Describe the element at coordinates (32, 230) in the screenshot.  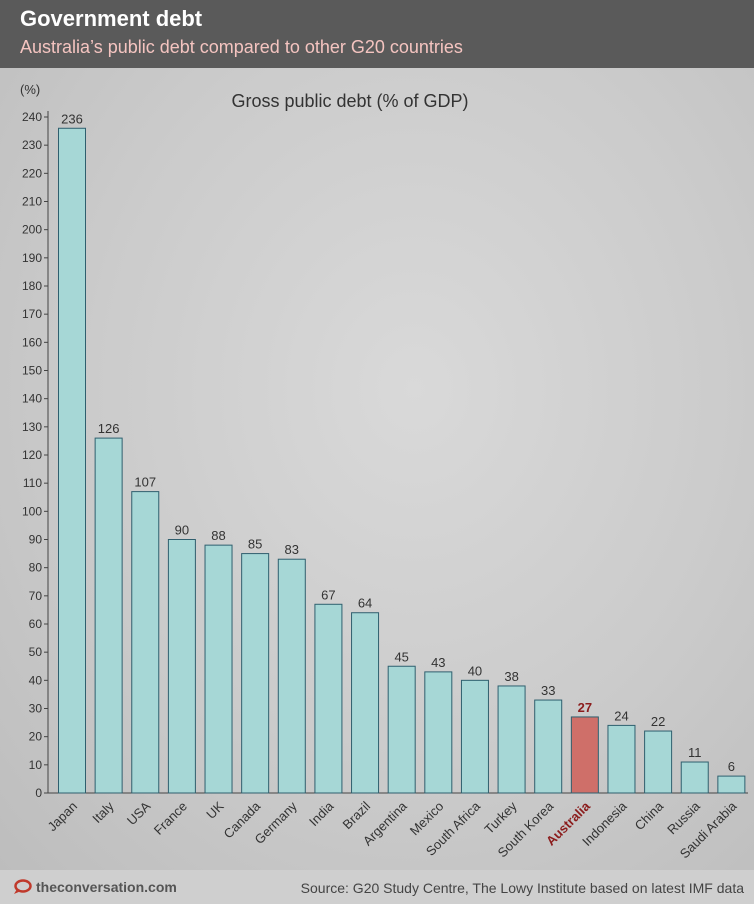
I see `y-tick-label: 200` at that location.